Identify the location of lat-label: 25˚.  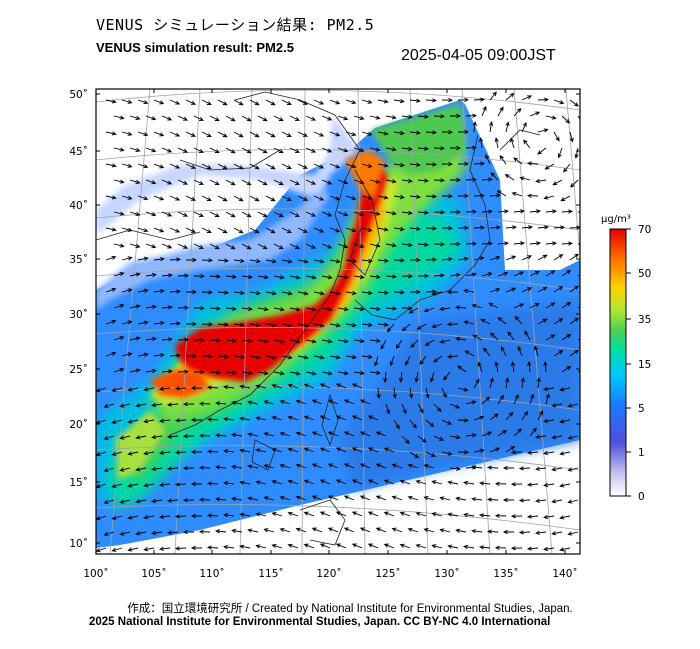
(78, 370).